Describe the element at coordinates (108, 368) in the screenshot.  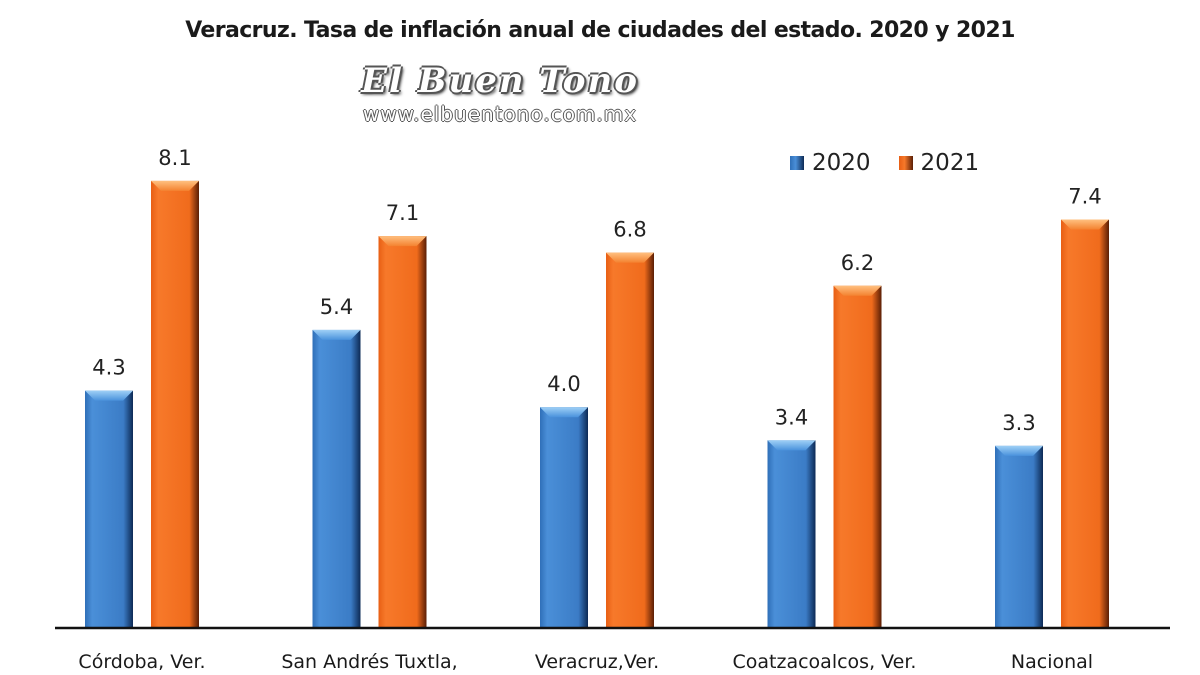
I see `value-label-2020-0: 4.3` at that location.